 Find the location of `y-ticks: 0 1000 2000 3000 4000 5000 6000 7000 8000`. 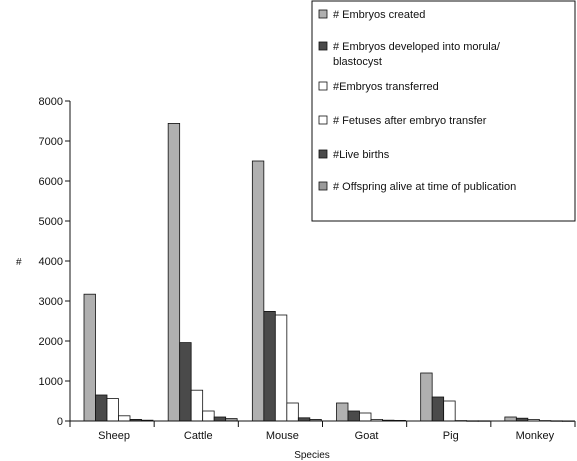

y-ticks: 0 1000 2000 3000 4000 5000 6000 7000 8000 is located at coordinates (54, 262).